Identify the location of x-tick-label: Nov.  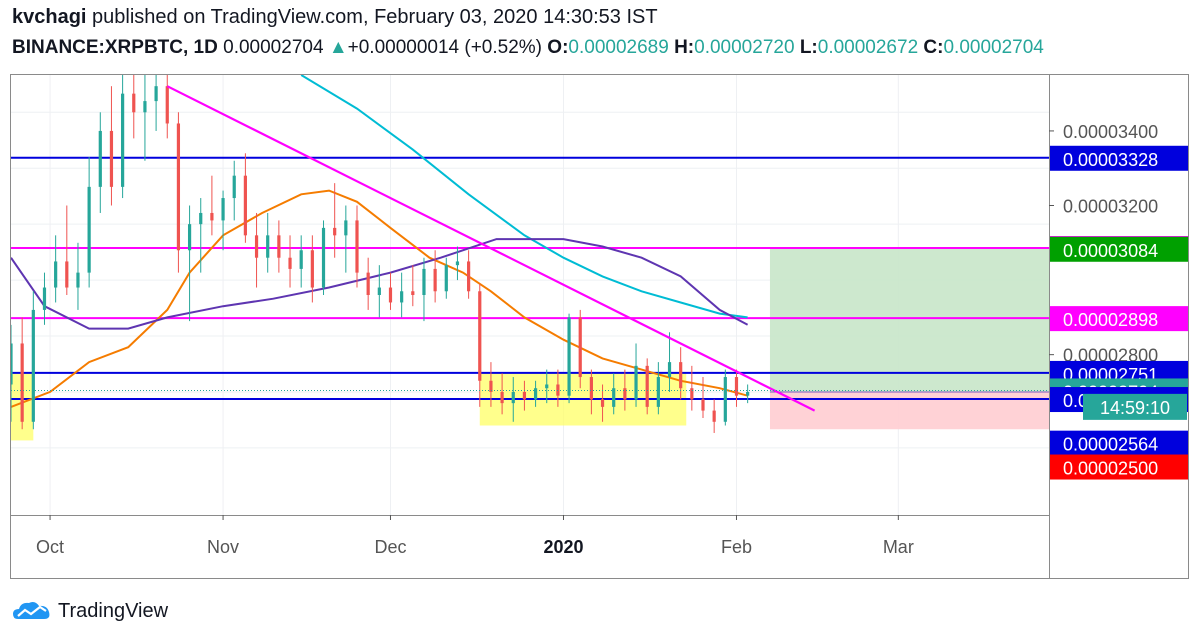
(223, 547).